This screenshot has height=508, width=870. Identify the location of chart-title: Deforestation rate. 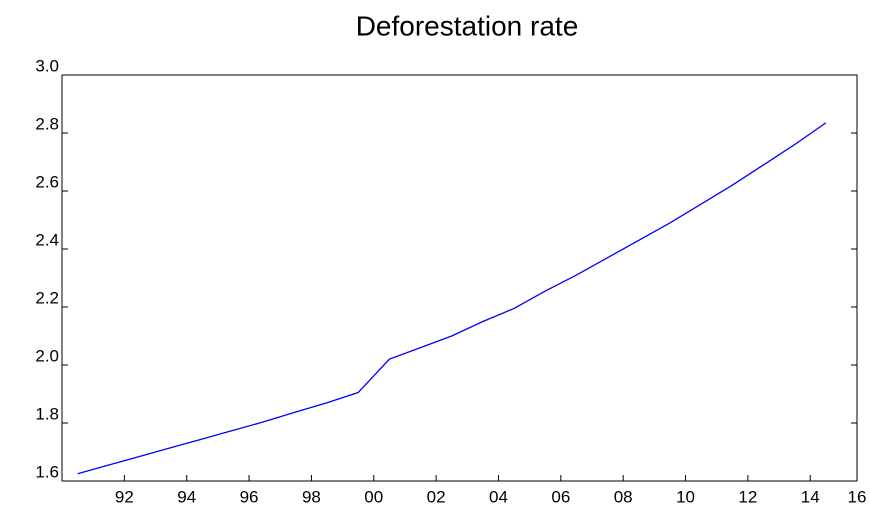
(467, 25).